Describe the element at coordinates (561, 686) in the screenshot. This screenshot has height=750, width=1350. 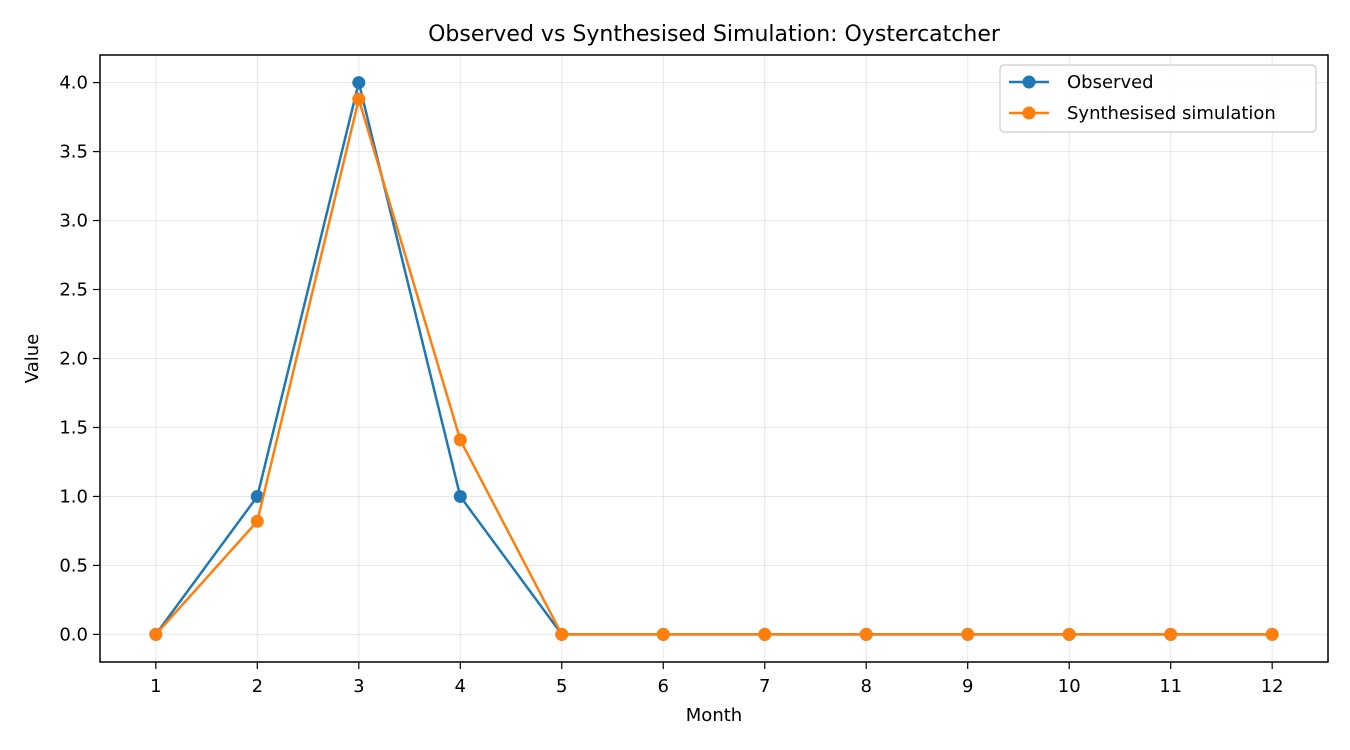
I see `x-tick-label: 5` at that location.